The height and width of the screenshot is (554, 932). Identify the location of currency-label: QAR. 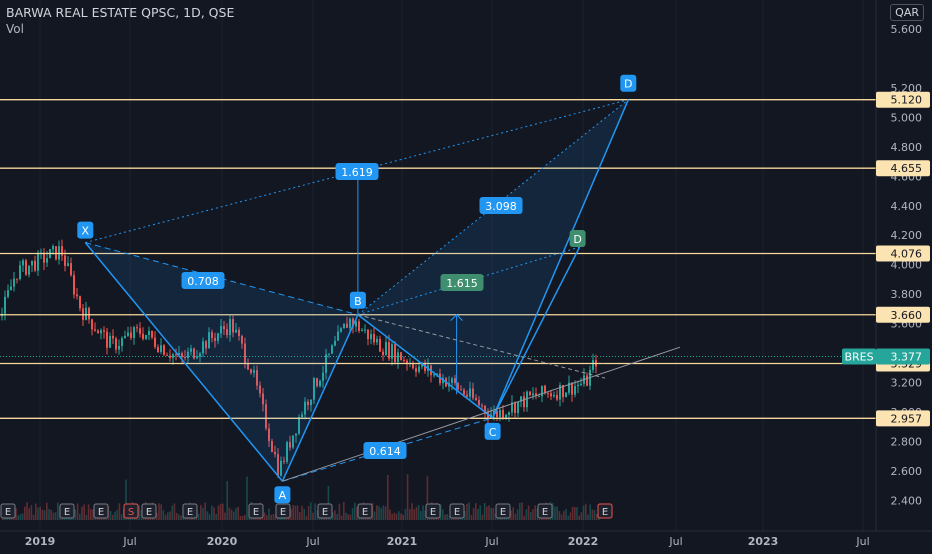
(907, 12).